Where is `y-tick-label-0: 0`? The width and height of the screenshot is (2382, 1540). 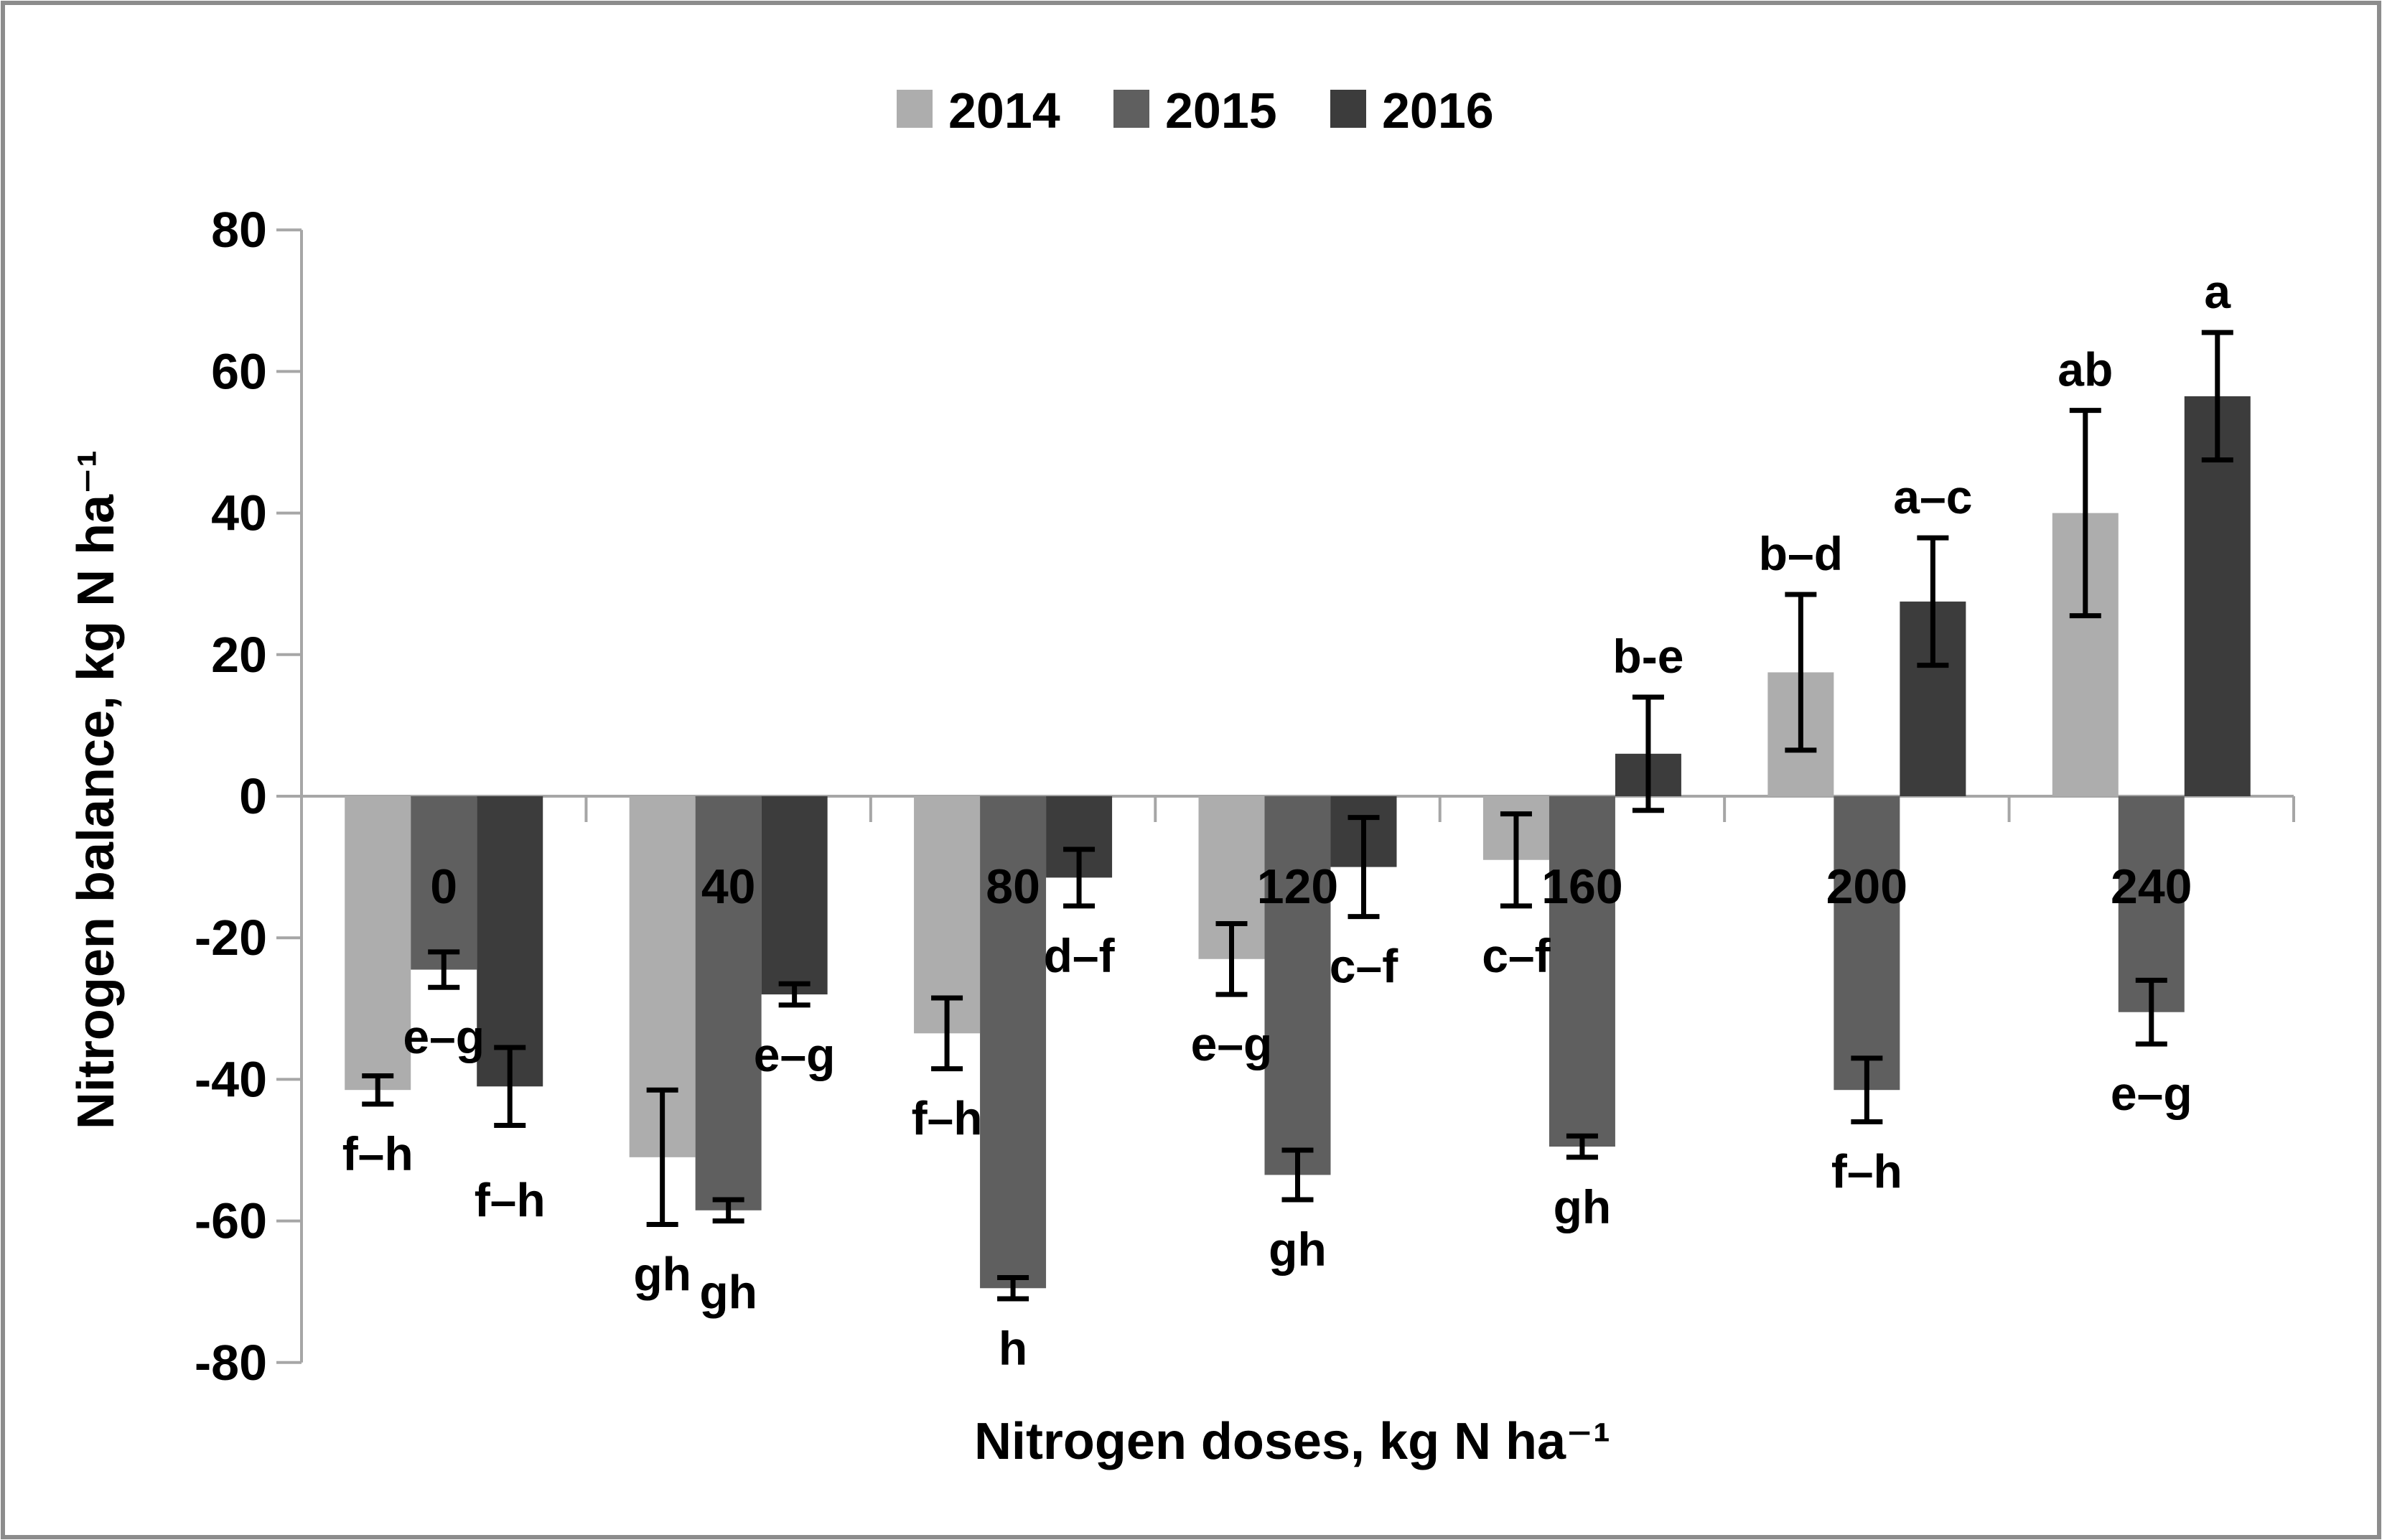 y-tick-label-0: 0 is located at coordinates (253, 796).